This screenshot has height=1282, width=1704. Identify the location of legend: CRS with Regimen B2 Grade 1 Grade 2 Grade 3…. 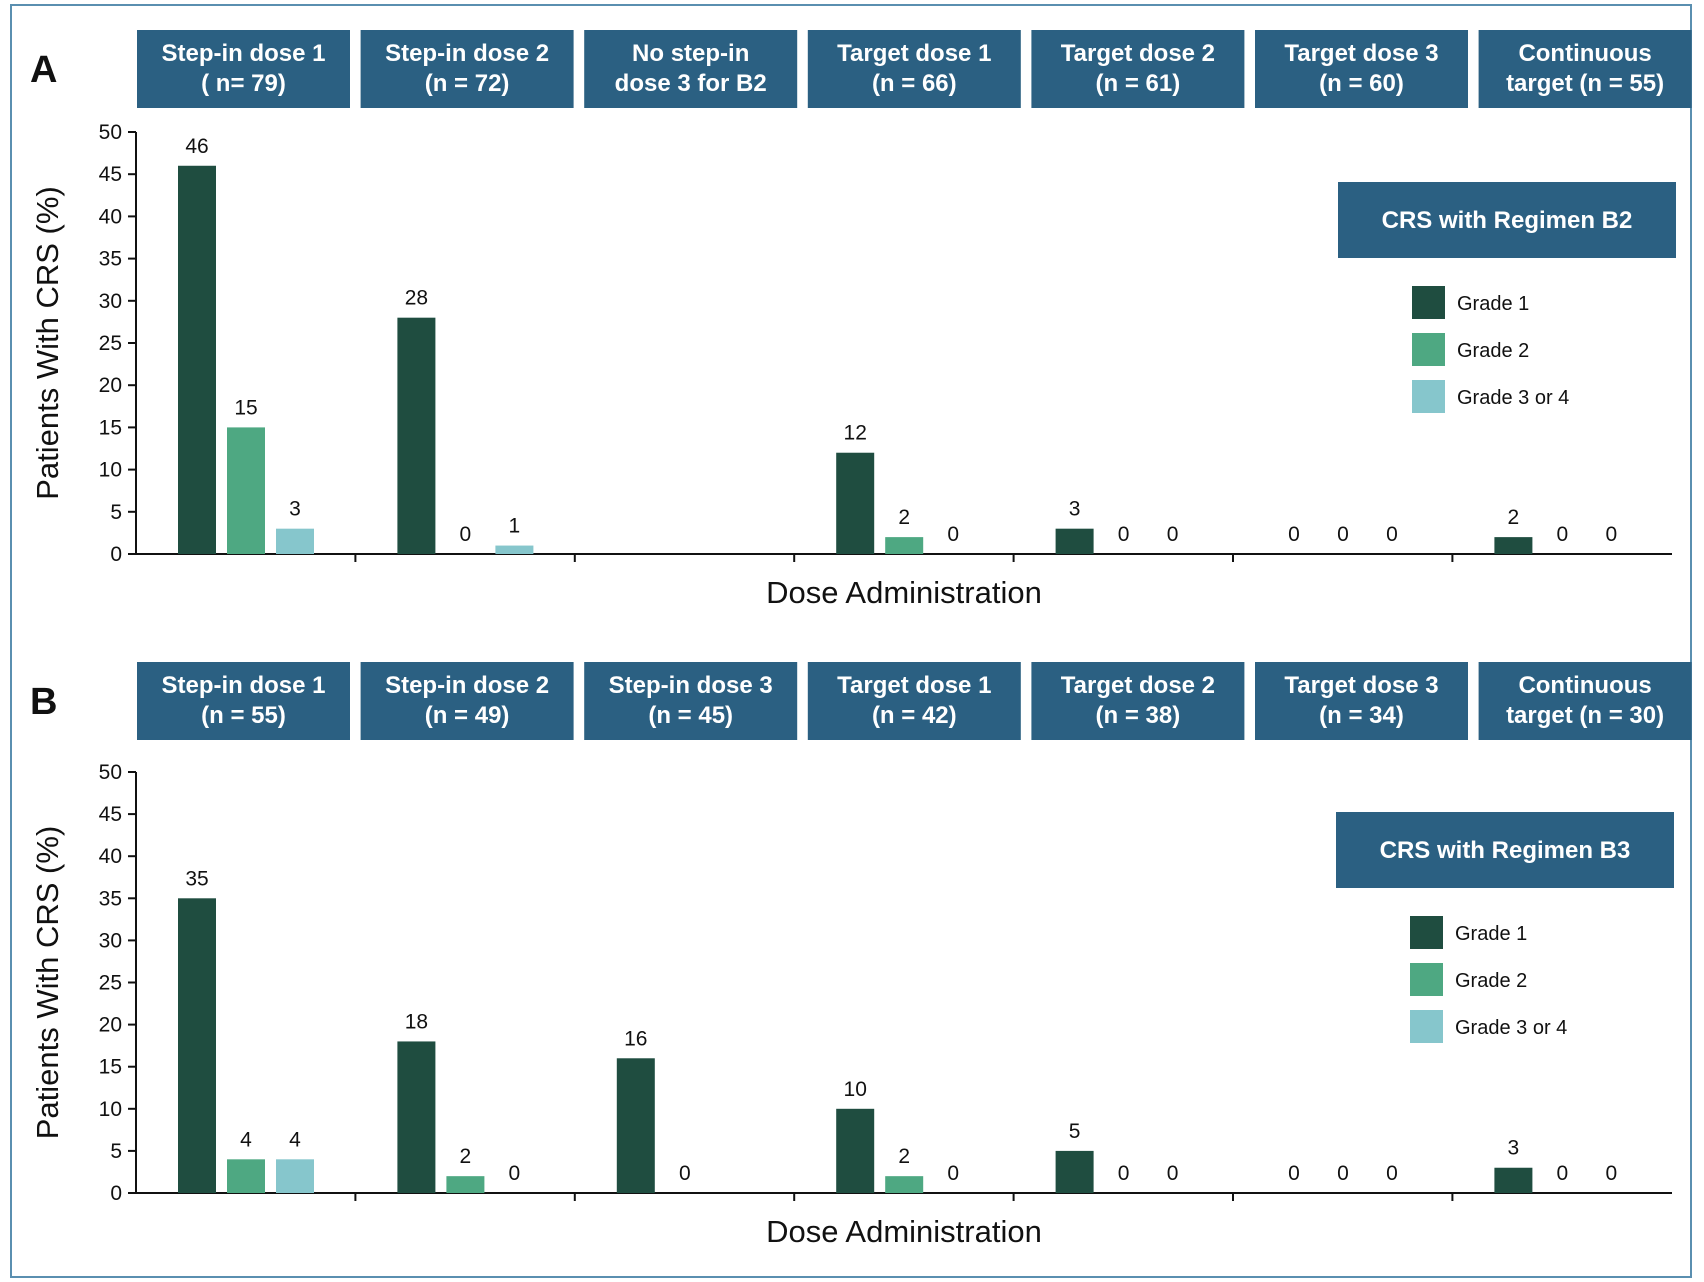
(1507, 297).